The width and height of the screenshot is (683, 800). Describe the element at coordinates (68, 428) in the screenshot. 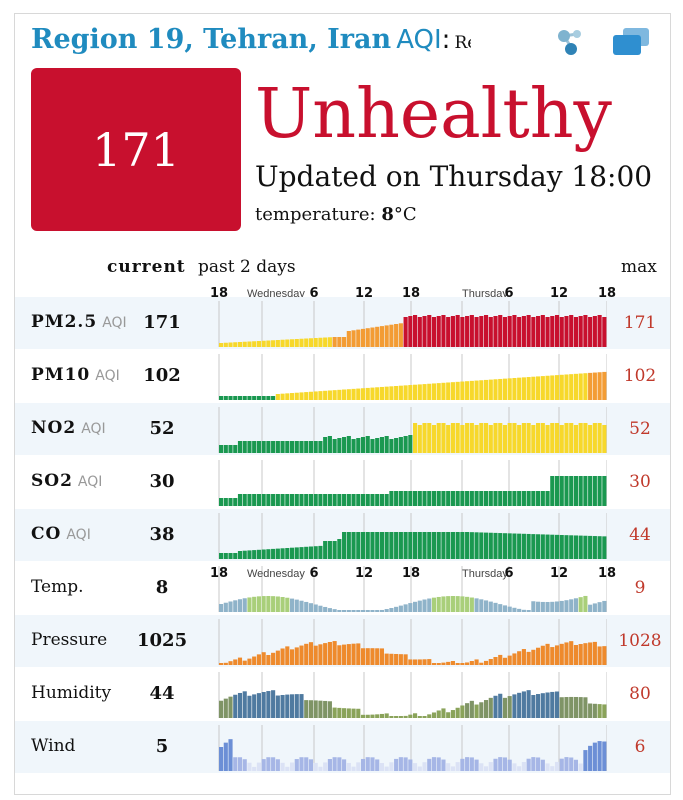

I see `metric-name: NO2 AQI` at that location.